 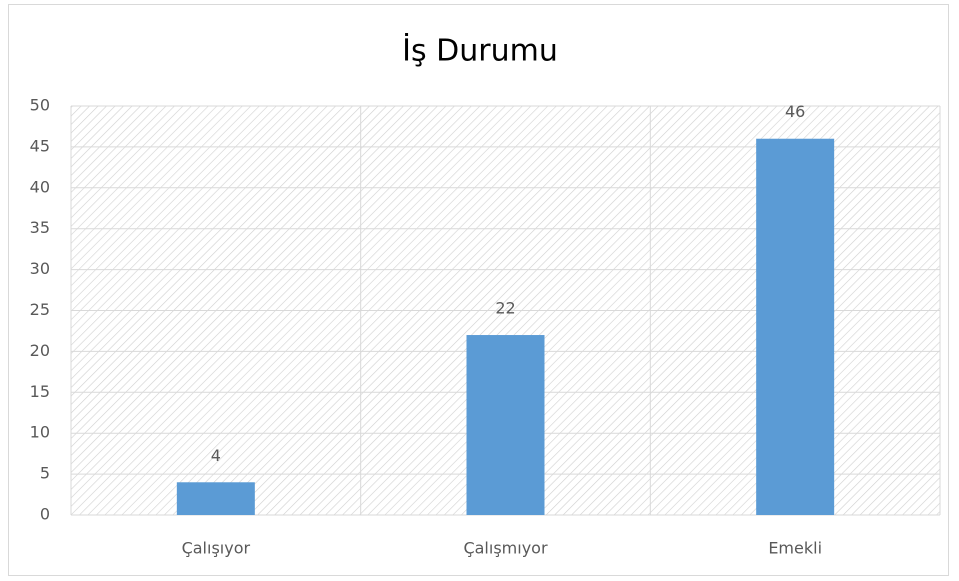 I want to click on data-label: 22, so click(x=505, y=308).